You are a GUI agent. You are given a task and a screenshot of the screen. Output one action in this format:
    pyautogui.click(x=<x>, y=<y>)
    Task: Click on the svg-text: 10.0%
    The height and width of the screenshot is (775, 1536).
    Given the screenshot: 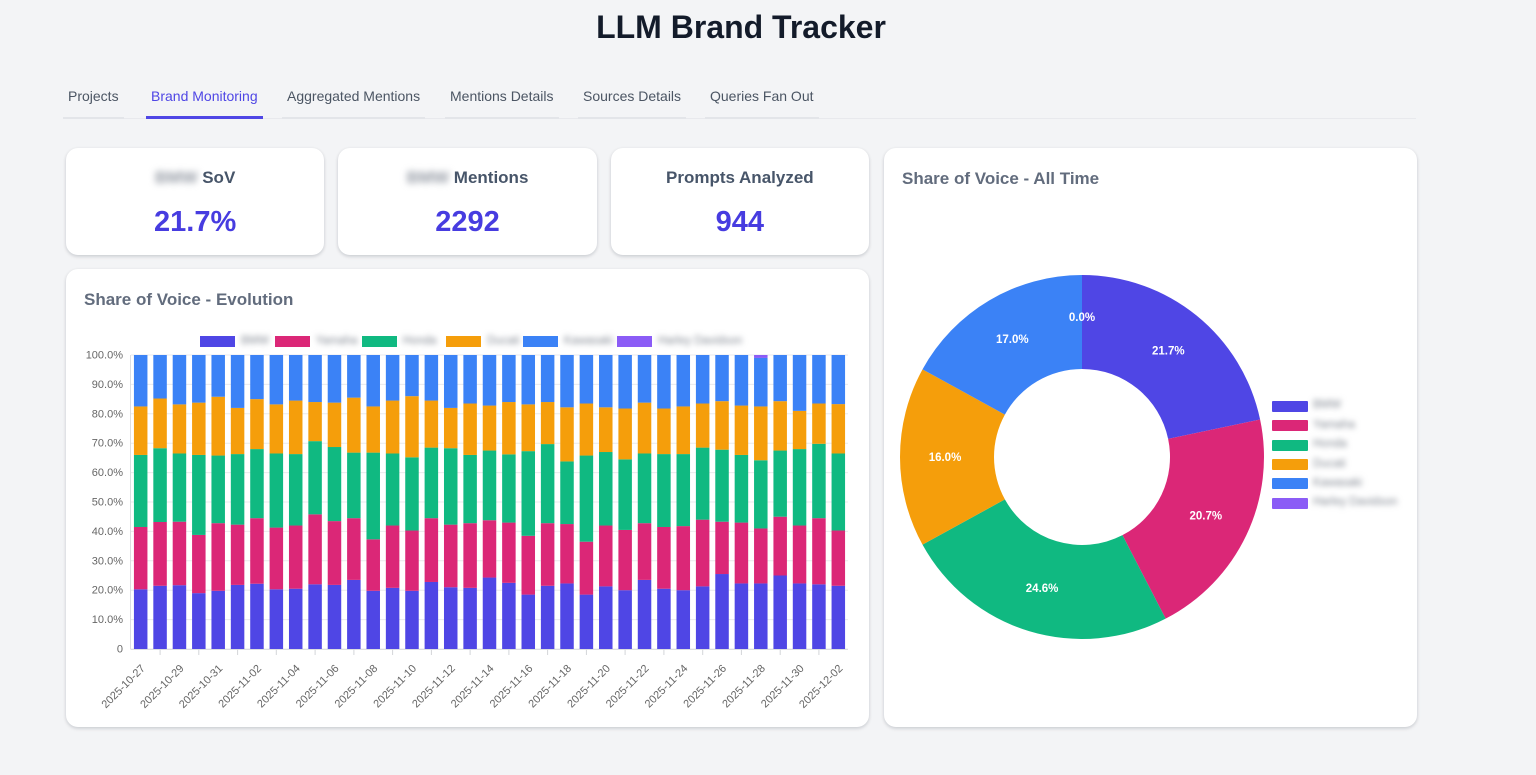 What is the action you would take?
    pyautogui.click(x=107, y=620)
    